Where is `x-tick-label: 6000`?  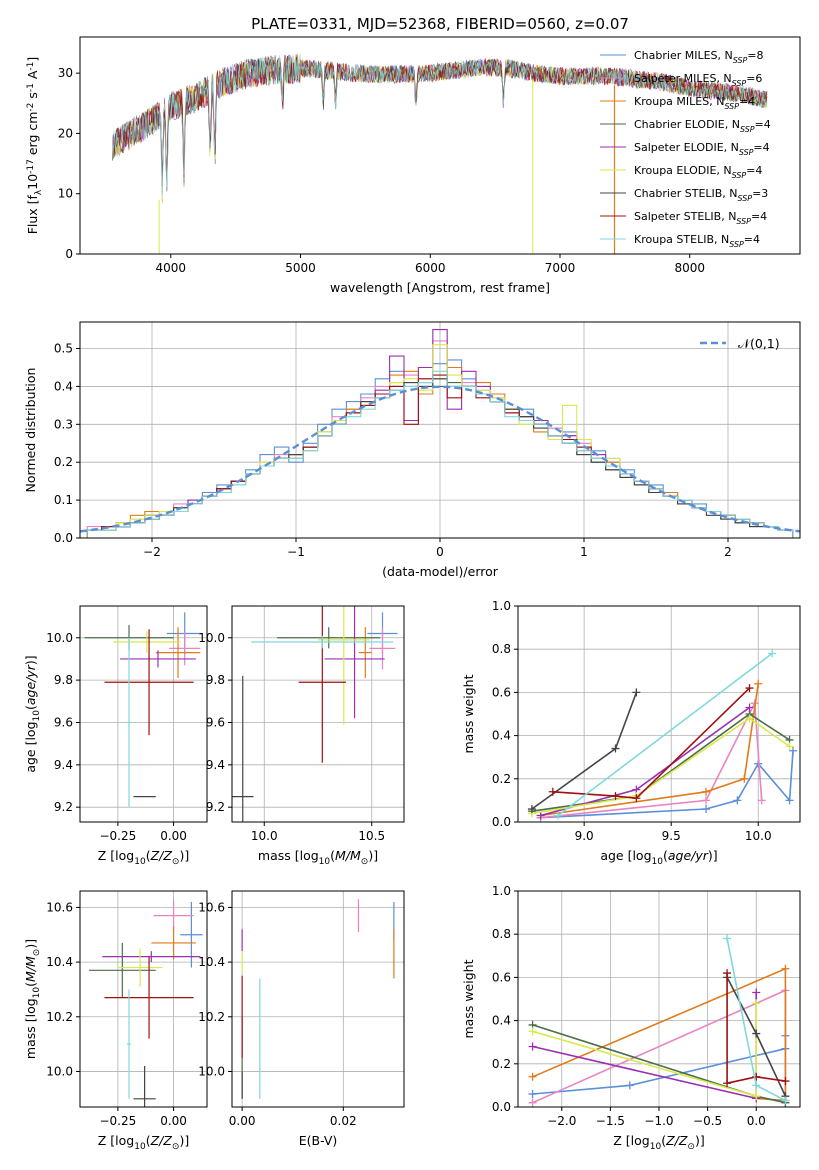
x-tick-label: 6000 is located at coordinates (430, 268).